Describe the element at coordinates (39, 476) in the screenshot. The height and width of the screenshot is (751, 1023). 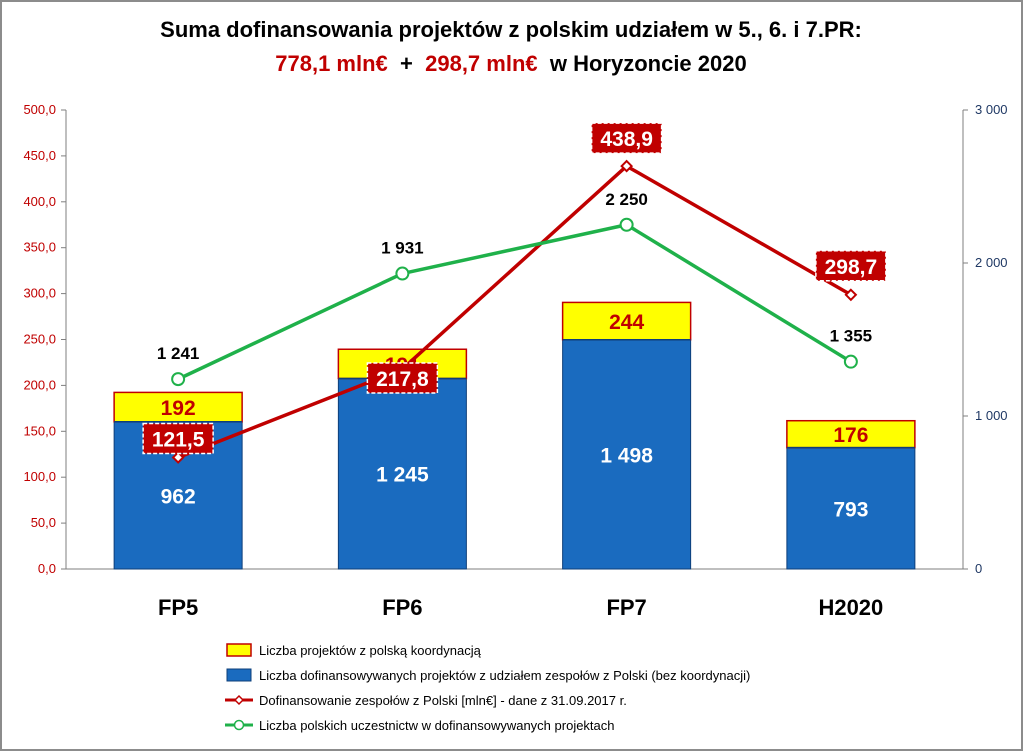
I see `y-left-tick-label: 100,0` at that location.